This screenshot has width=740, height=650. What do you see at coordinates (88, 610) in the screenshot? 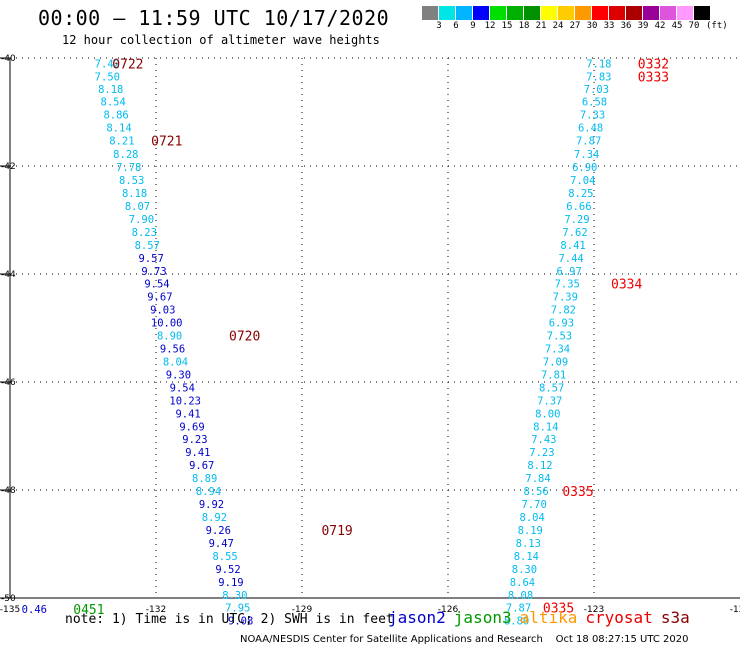
I see `time-label: 0451` at bounding box center [88, 610].